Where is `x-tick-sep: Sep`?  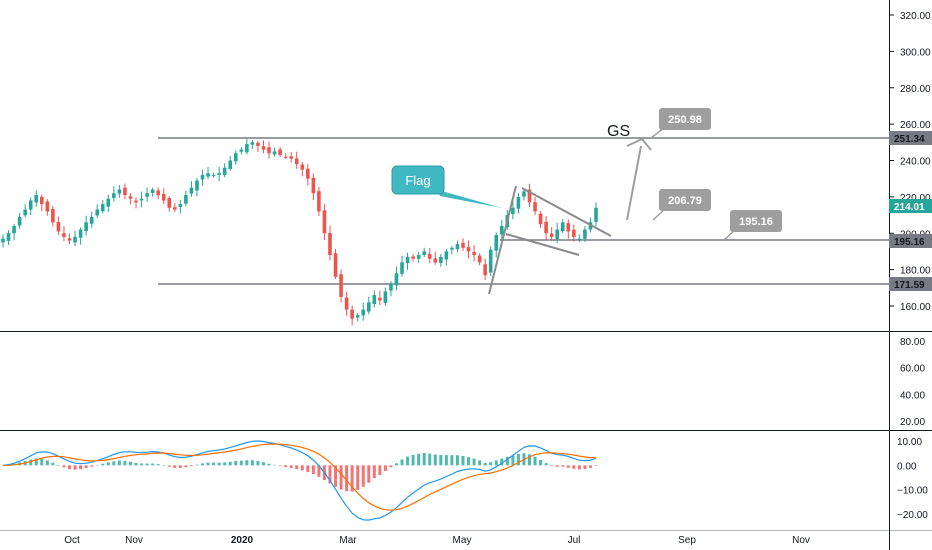
x-tick-sep: Sep is located at coordinates (687, 540).